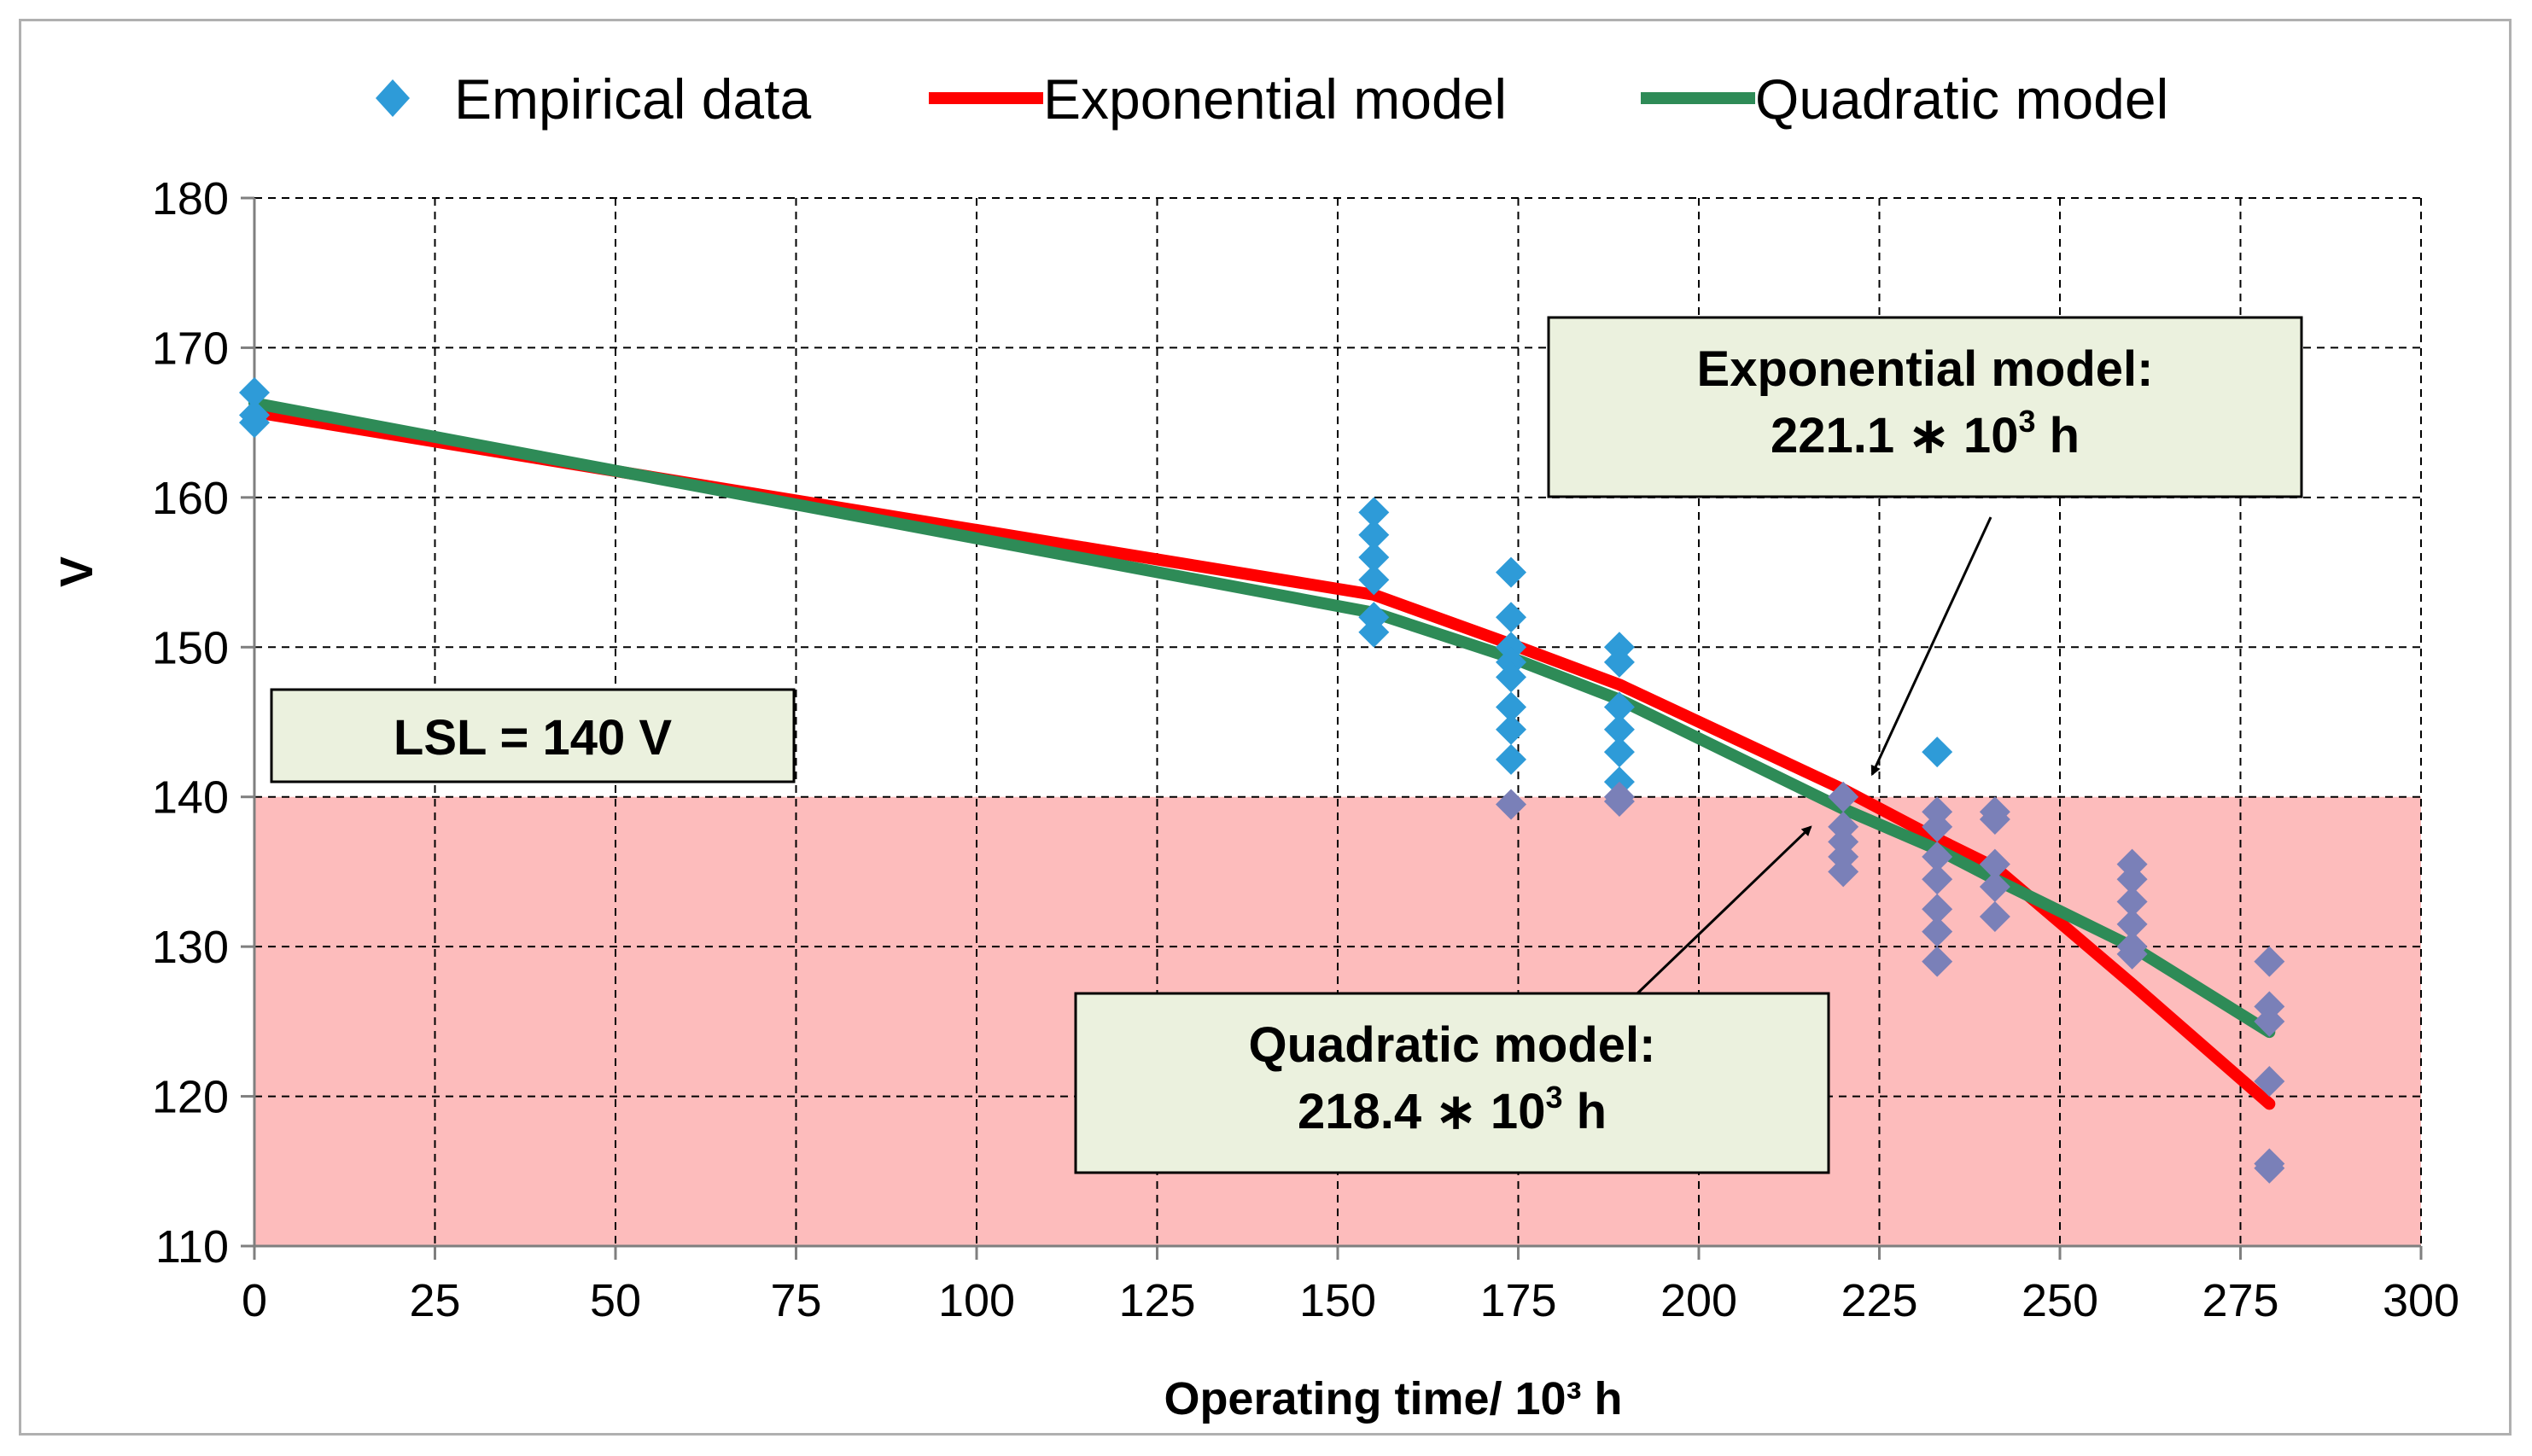 The image size is (2532, 1456). What do you see at coordinates (2057, 435) in the screenshot?
I see `annotation-exponential-unit: h` at bounding box center [2057, 435].